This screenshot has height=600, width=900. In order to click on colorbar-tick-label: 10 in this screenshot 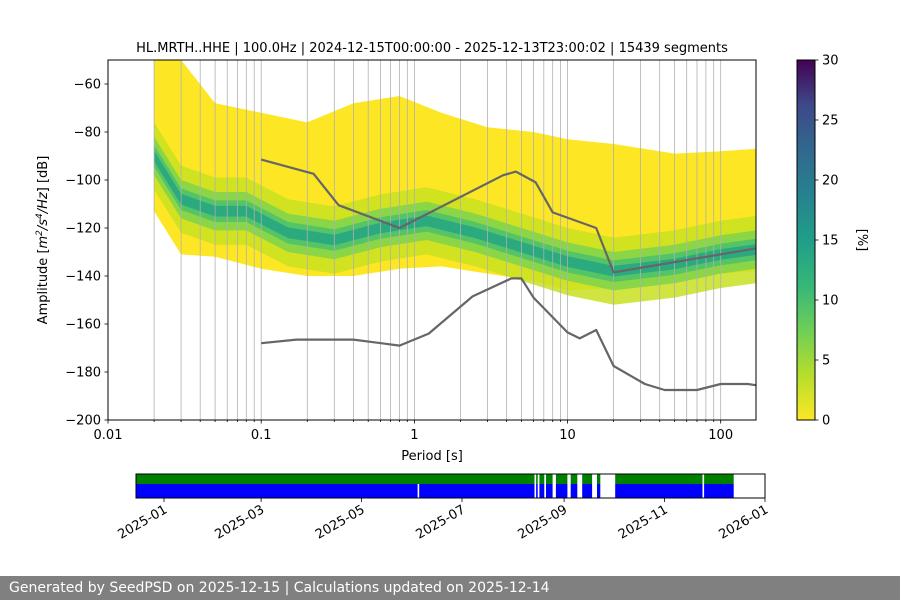, I will do `click(830, 301)`.